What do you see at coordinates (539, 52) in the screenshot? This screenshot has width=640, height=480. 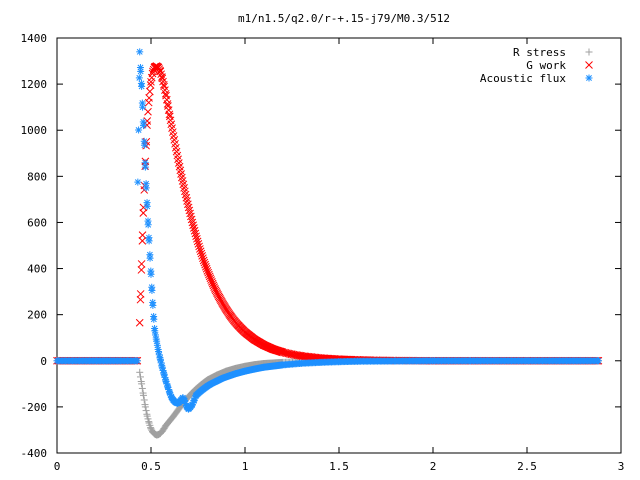 I see `legend-label: R stress` at bounding box center [539, 52].